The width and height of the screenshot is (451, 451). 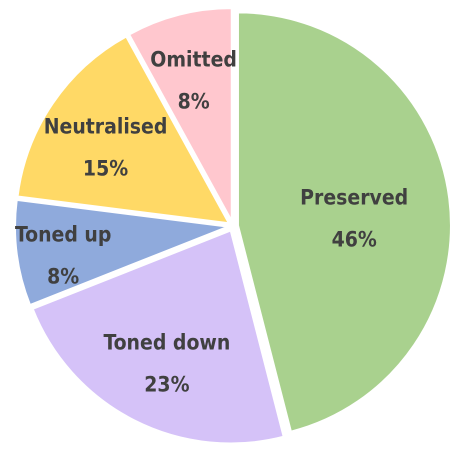 I want to click on slice-value-neutralised: 15%, so click(x=105, y=168).